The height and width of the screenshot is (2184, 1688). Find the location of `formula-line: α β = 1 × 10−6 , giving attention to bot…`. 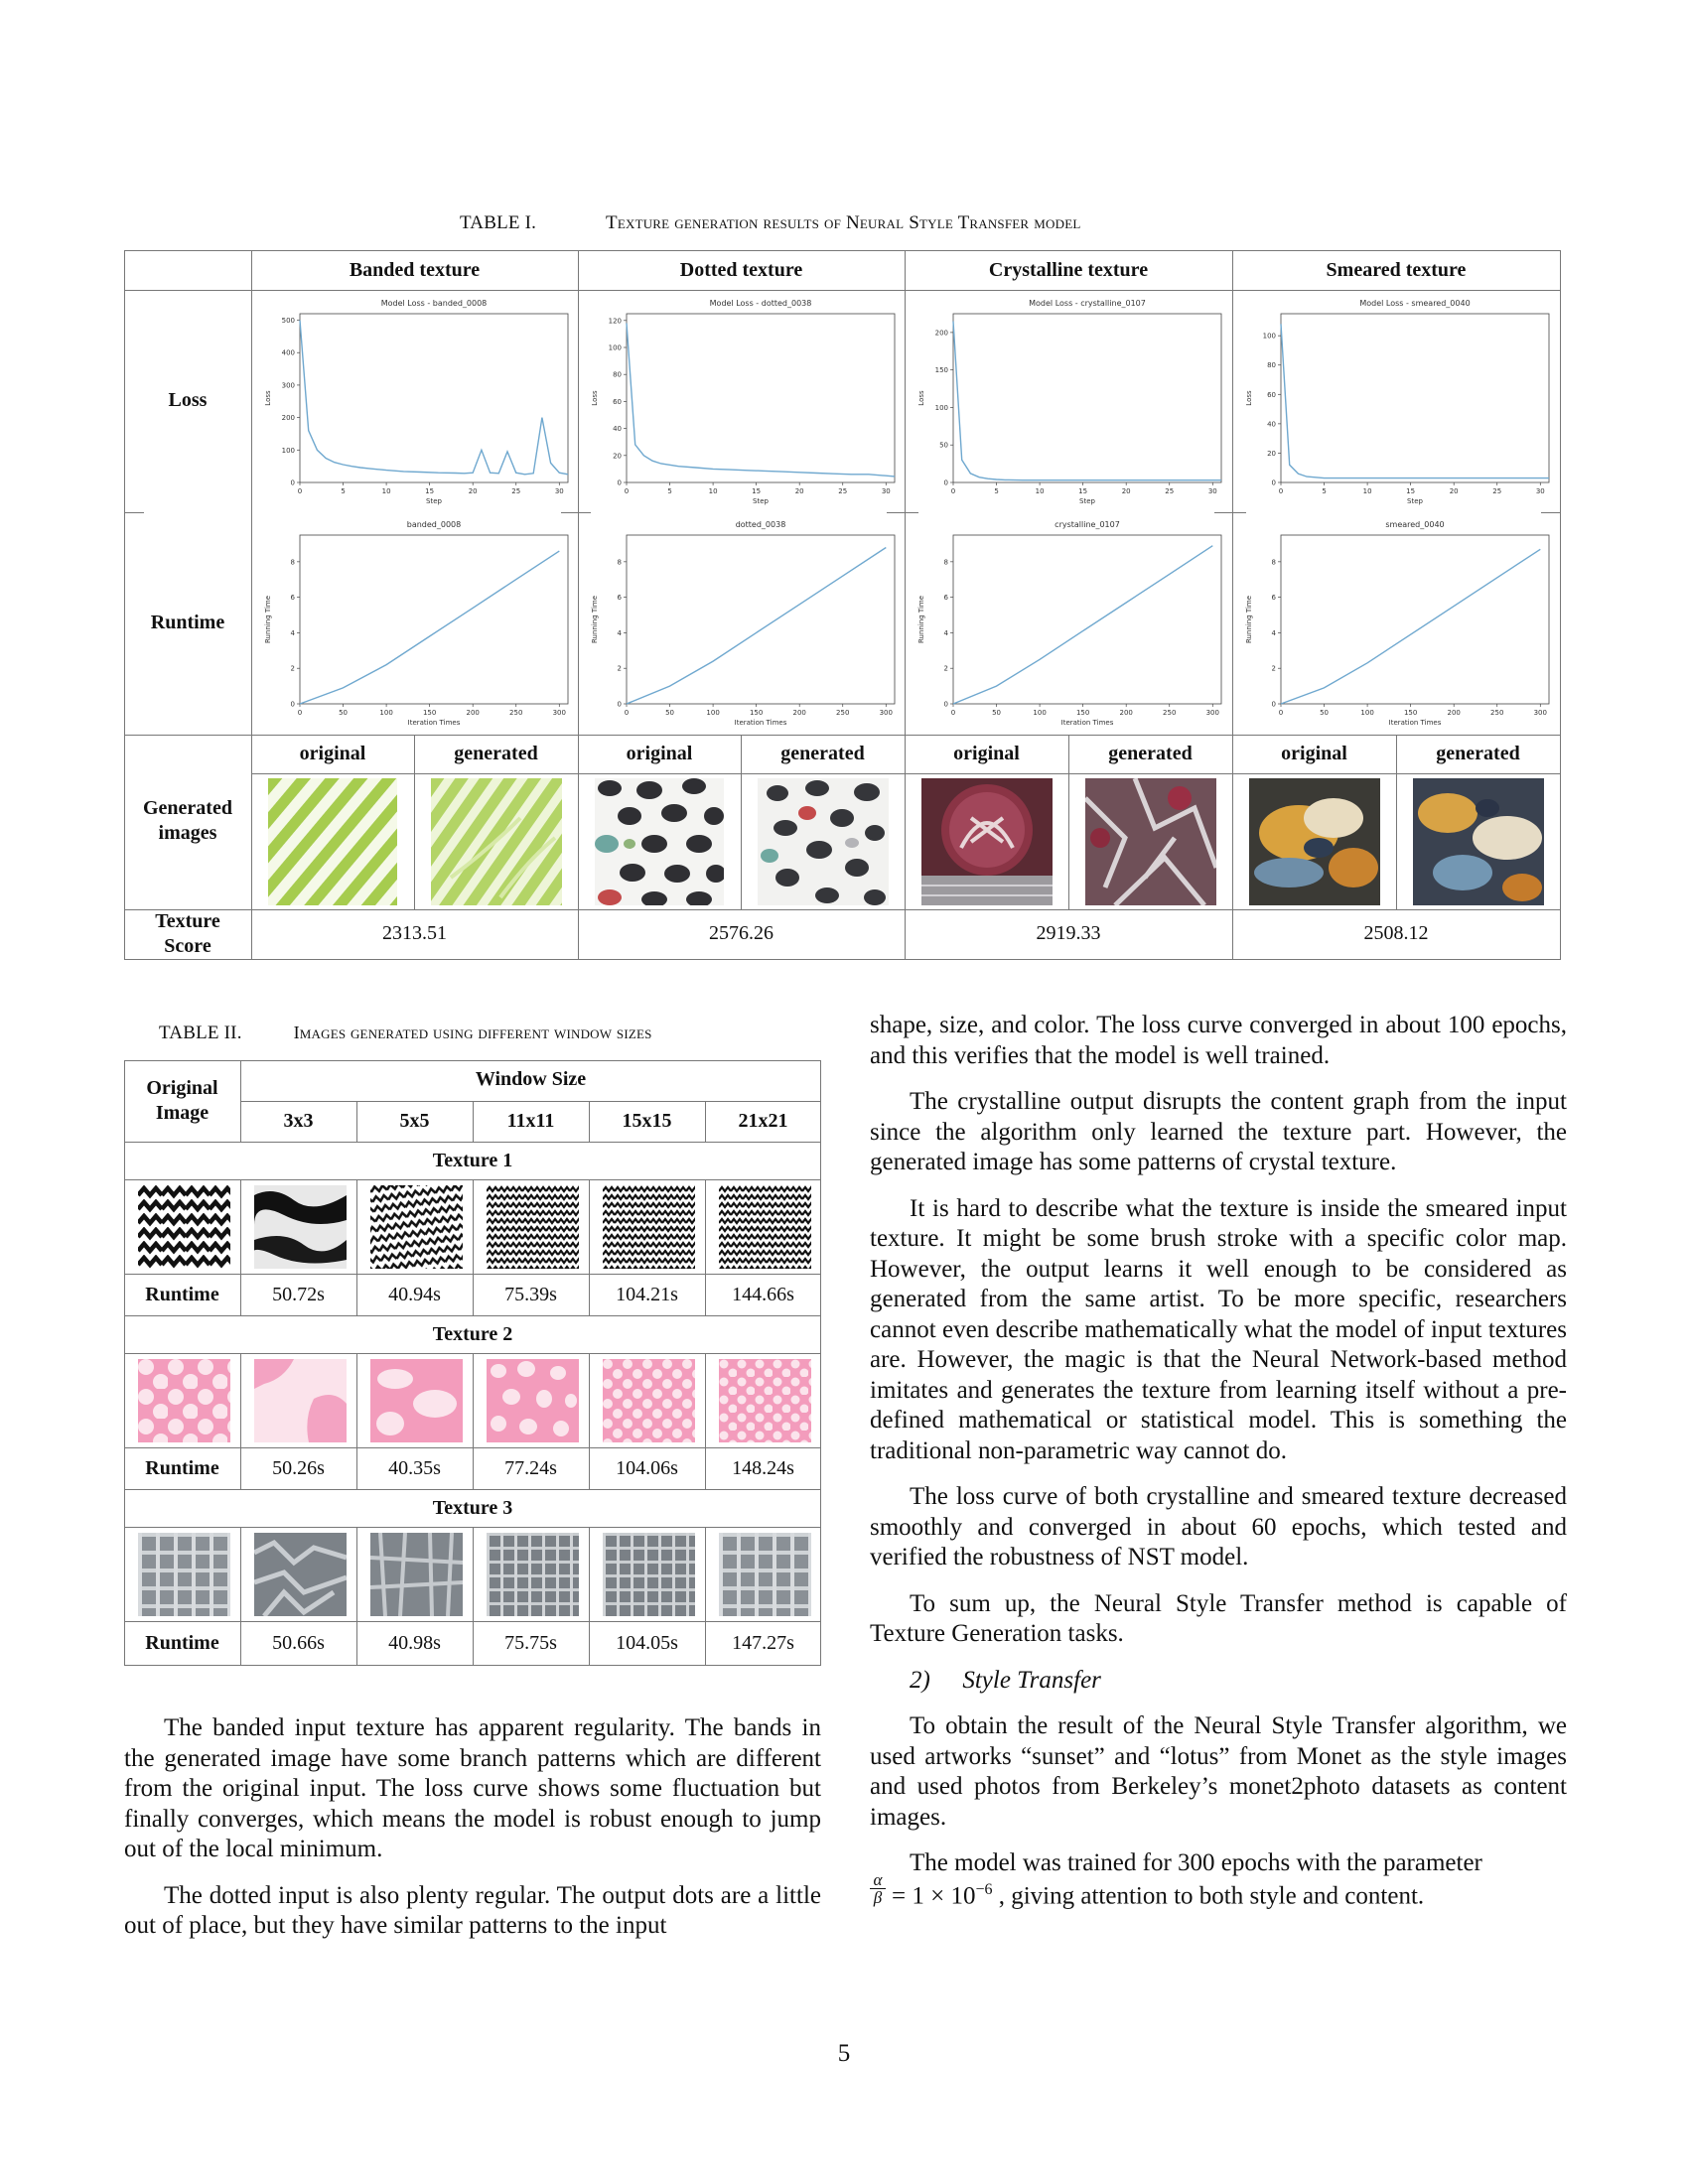

formula-line: α β = 1 × 10−6 , giving attention to bot… is located at coordinates (1218, 1890).